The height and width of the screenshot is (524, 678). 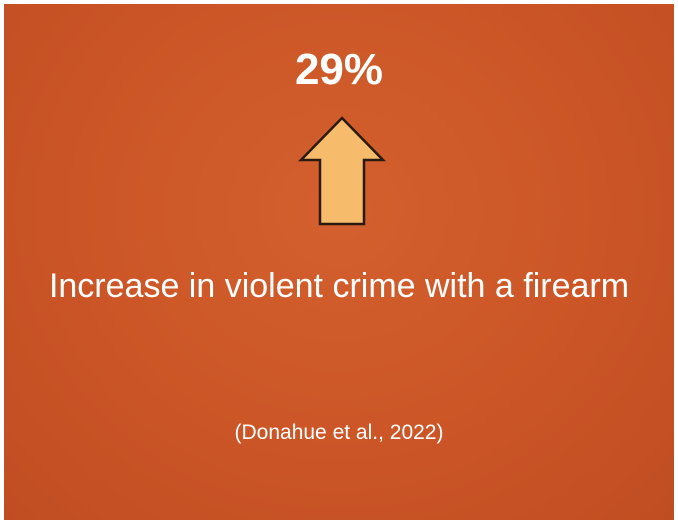 What do you see at coordinates (339, 69) in the screenshot?
I see `stat-value: 29%` at bounding box center [339, 69].